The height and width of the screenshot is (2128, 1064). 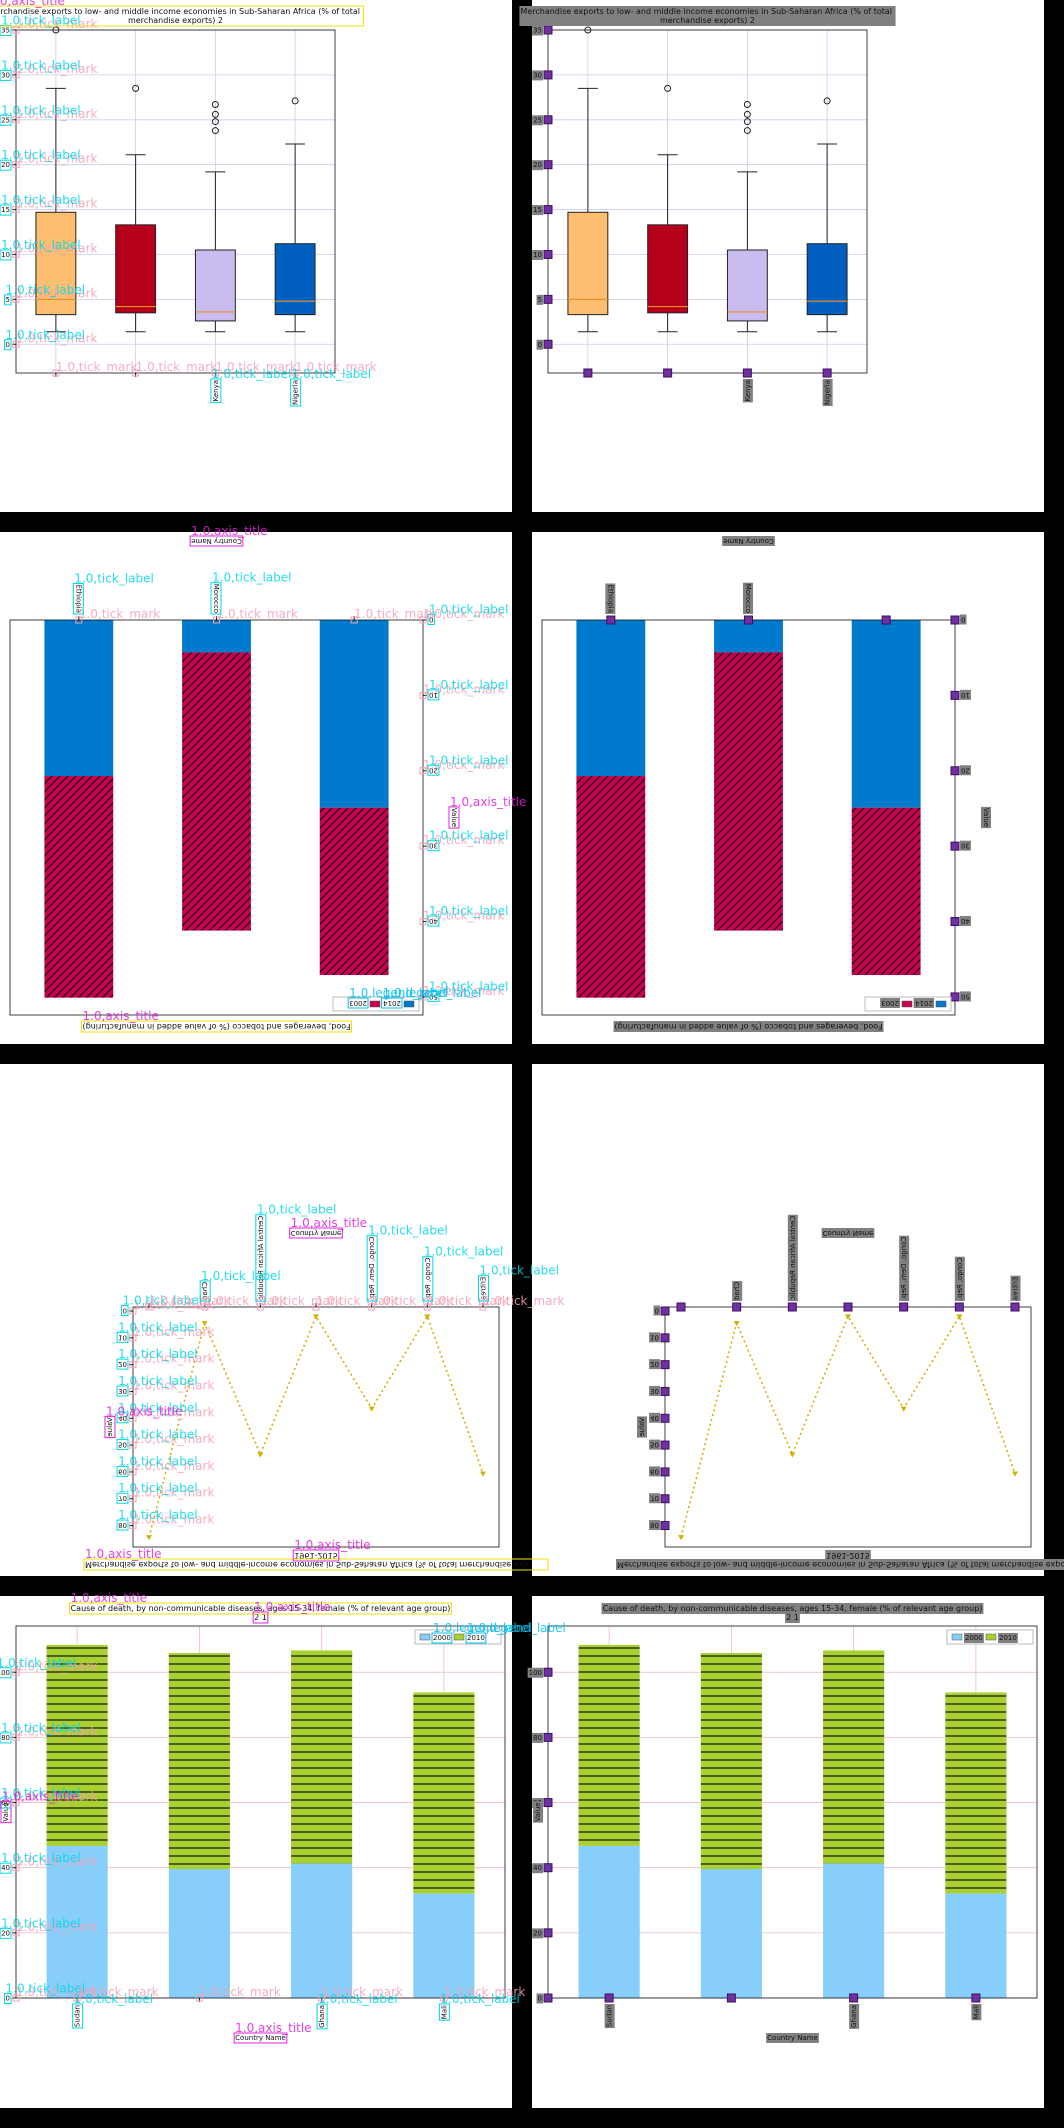 I want to click on x-axis-title: Country Name, so click(x=216, y=541).